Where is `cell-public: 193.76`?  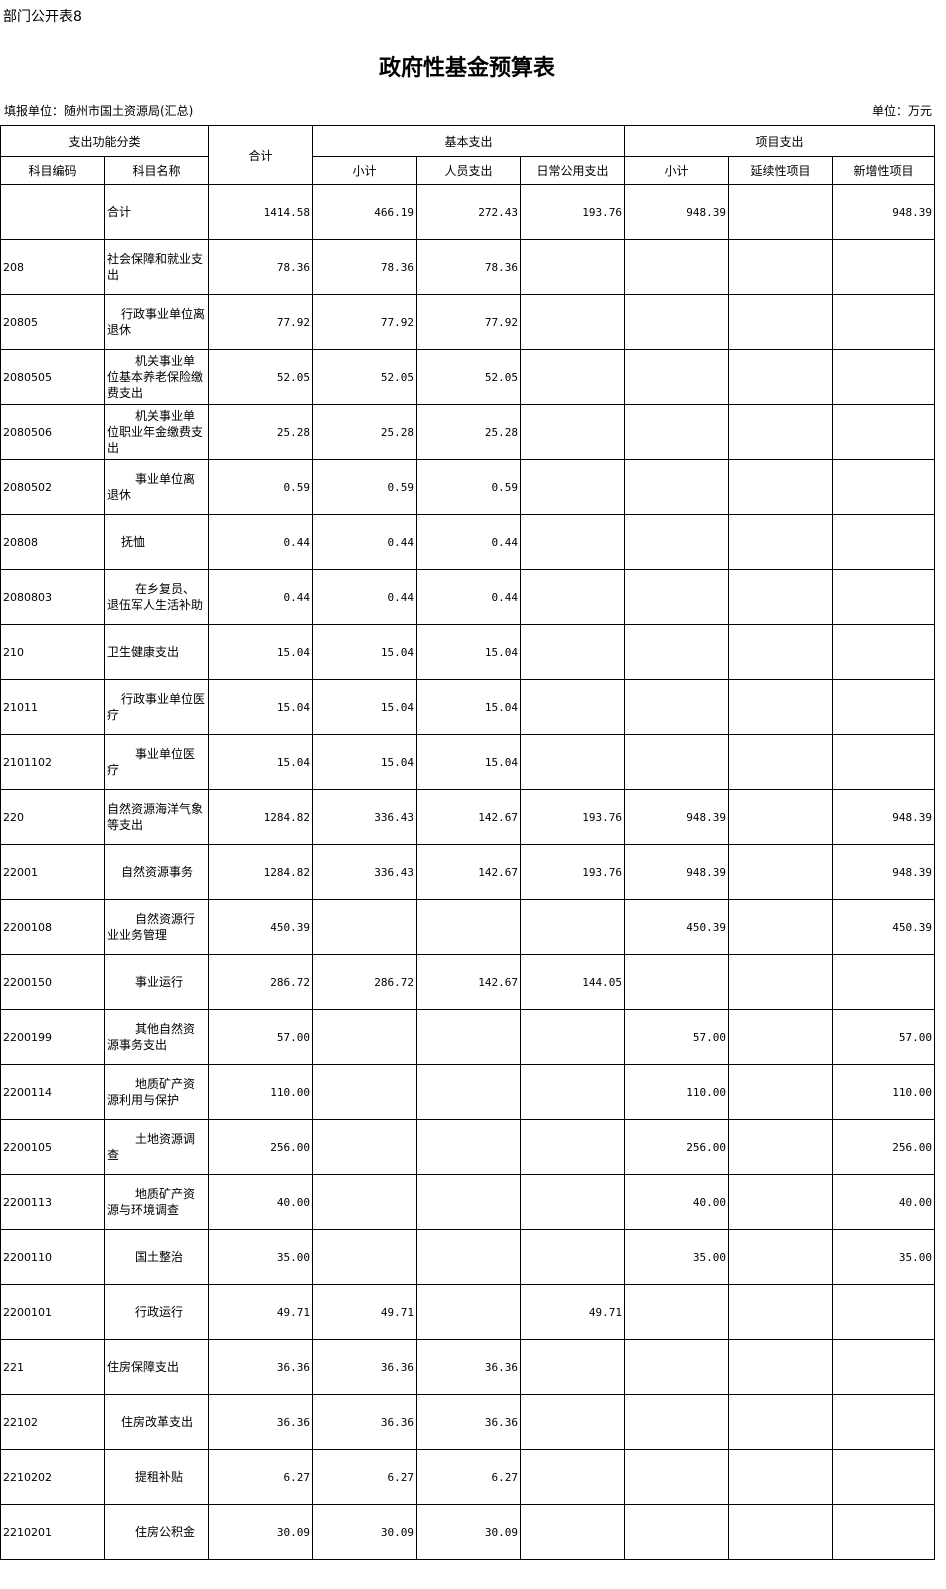
cell-public: 193.76 is located at coordinates (573, 817).